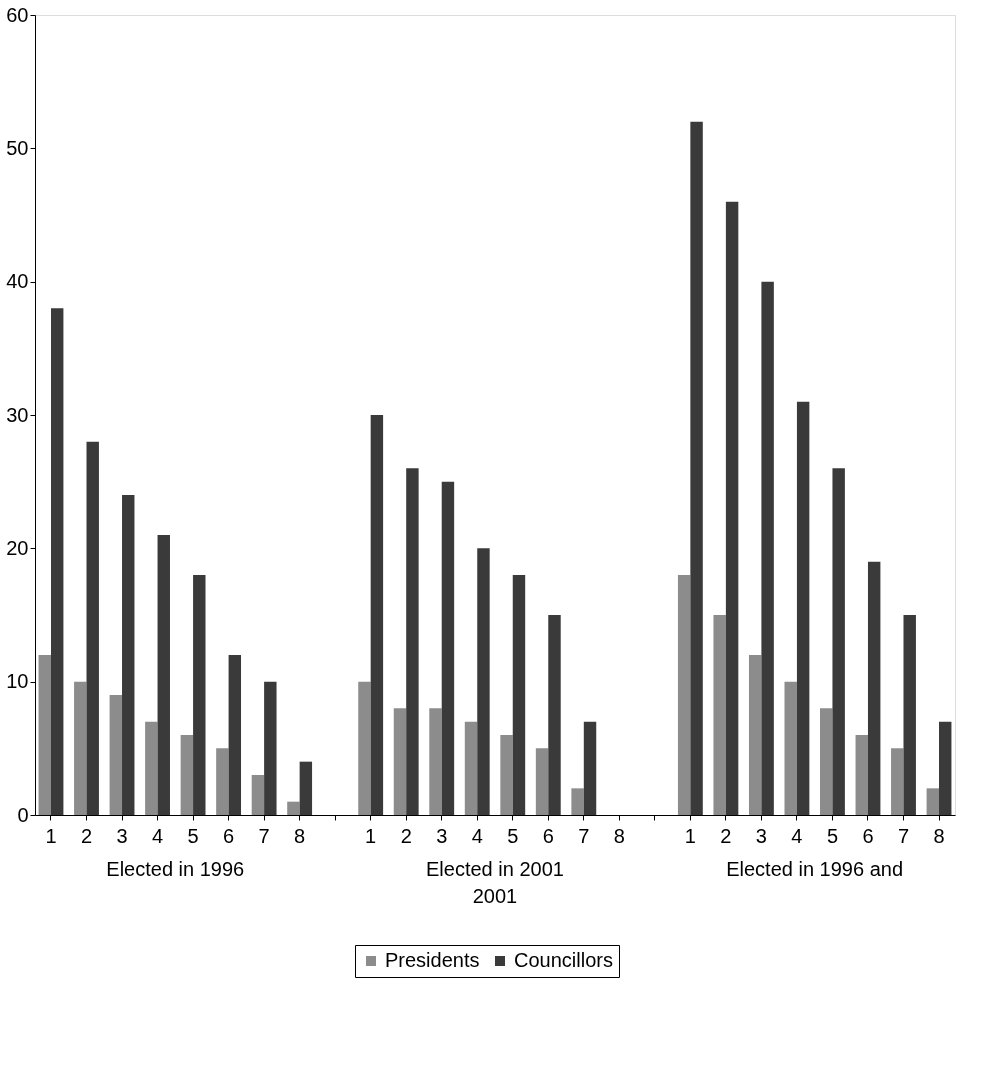 The height and width of the screenshot is (1066, 1001). What do you see at coordinates (17, 547) in the screenshot?
I see `y-tick-label: 20` at bounding box center [17, 547].